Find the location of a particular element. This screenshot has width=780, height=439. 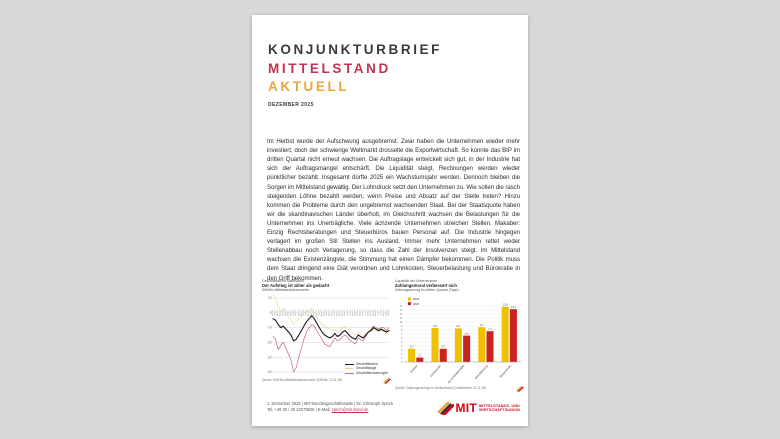

svg-text: -30 is located at coordinates (269, 357).